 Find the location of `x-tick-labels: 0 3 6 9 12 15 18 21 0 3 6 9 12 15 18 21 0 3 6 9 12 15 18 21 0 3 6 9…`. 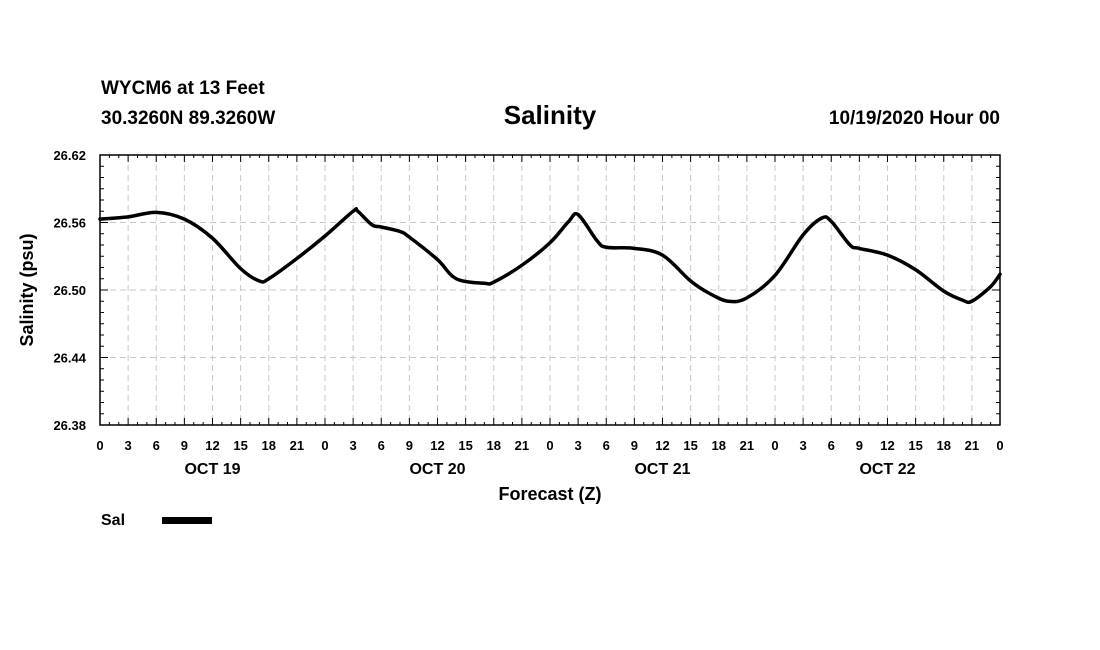

x-tick-labels: 0 3 6 9 12 15 18 21 0 3 6 9 12 15 18 21 0 3 6 9 12 15 18 21 0 3 6 9… is located at coordinates (549, 445).